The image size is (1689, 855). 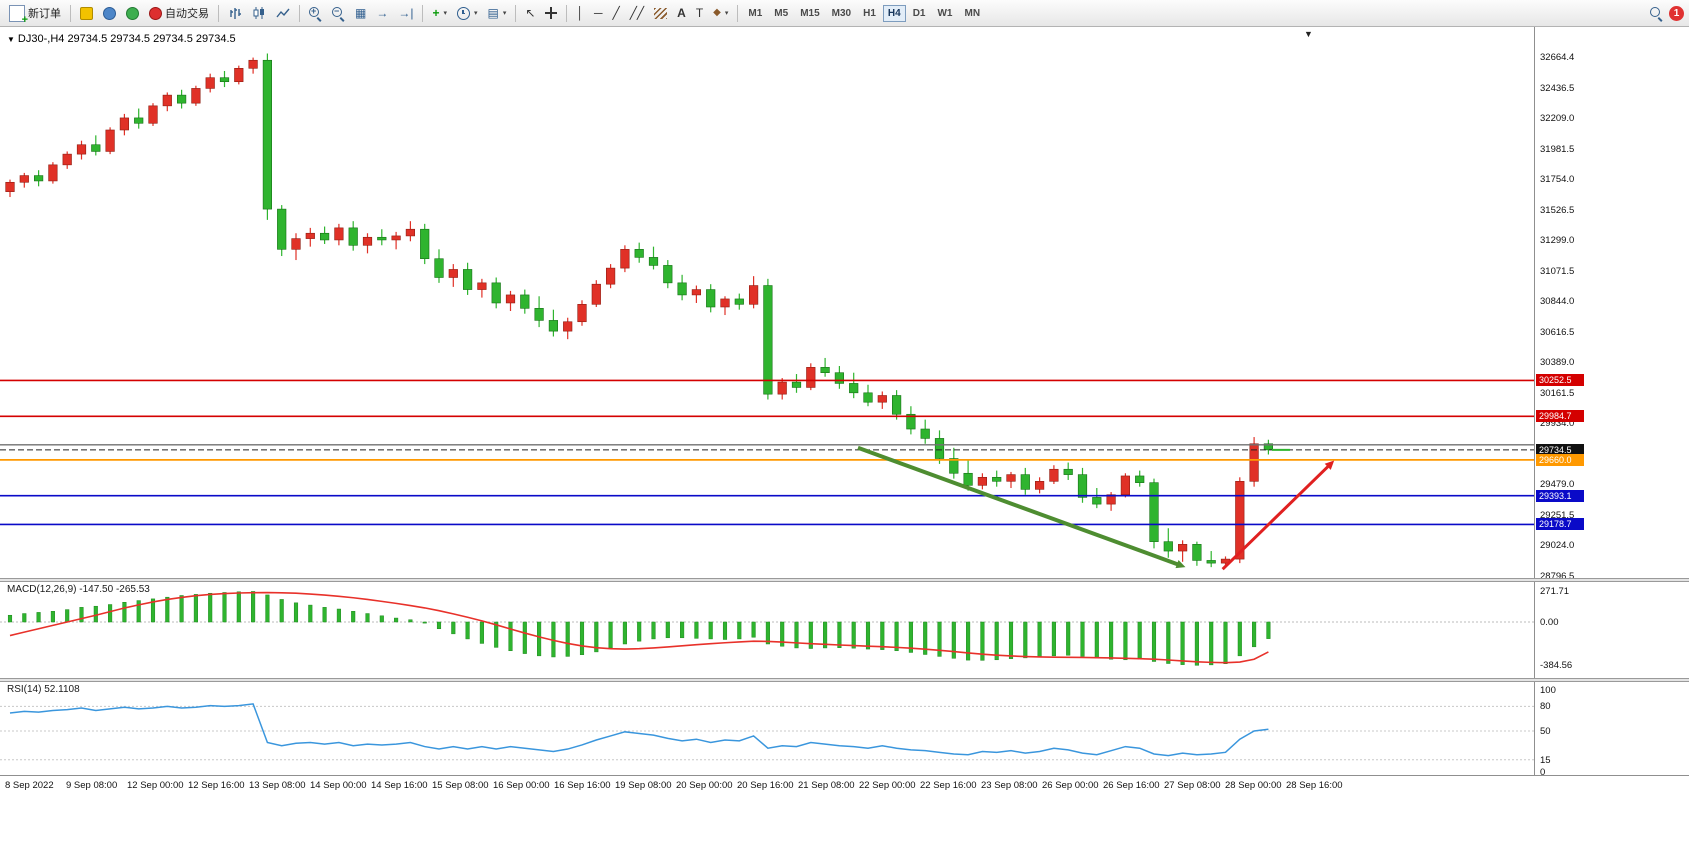 I want to click on templates-button: ▤ ▾, so click(x=497, y=13).